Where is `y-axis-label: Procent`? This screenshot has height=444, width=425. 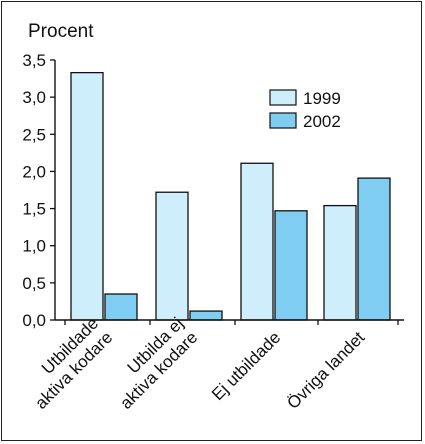
y-axis-label: Procent is located at coordinates (61, 31).